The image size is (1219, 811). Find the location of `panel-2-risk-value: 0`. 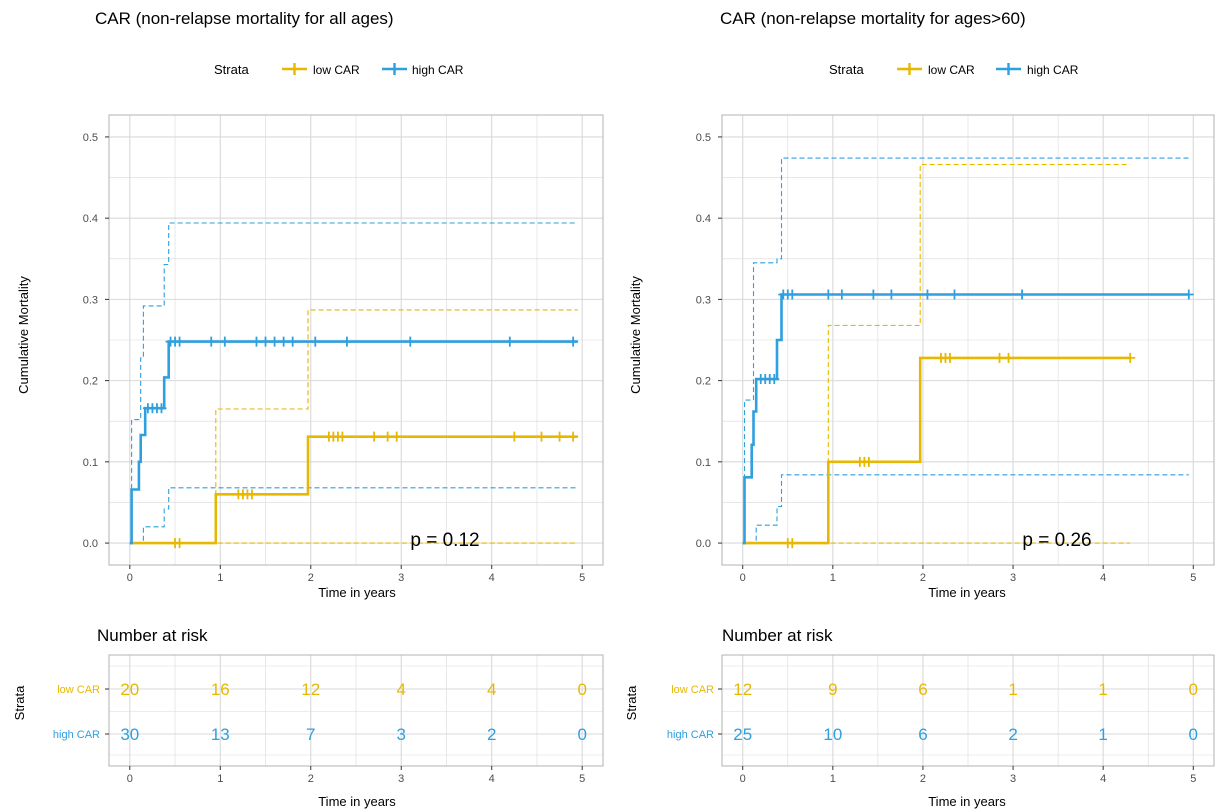

panel-2-risk-value: 0 is located at coordinates (1193, 734).